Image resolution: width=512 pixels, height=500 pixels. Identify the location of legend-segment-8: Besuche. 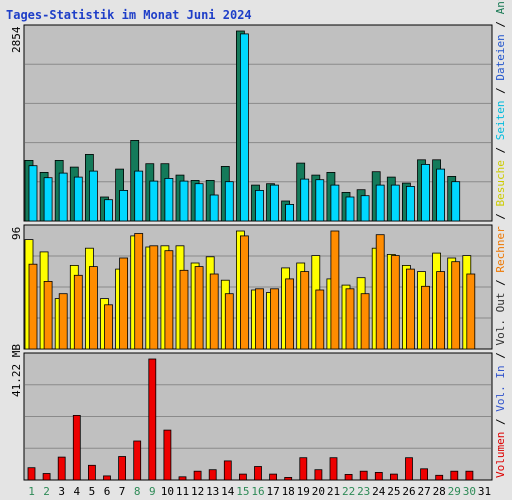
(500, 183).